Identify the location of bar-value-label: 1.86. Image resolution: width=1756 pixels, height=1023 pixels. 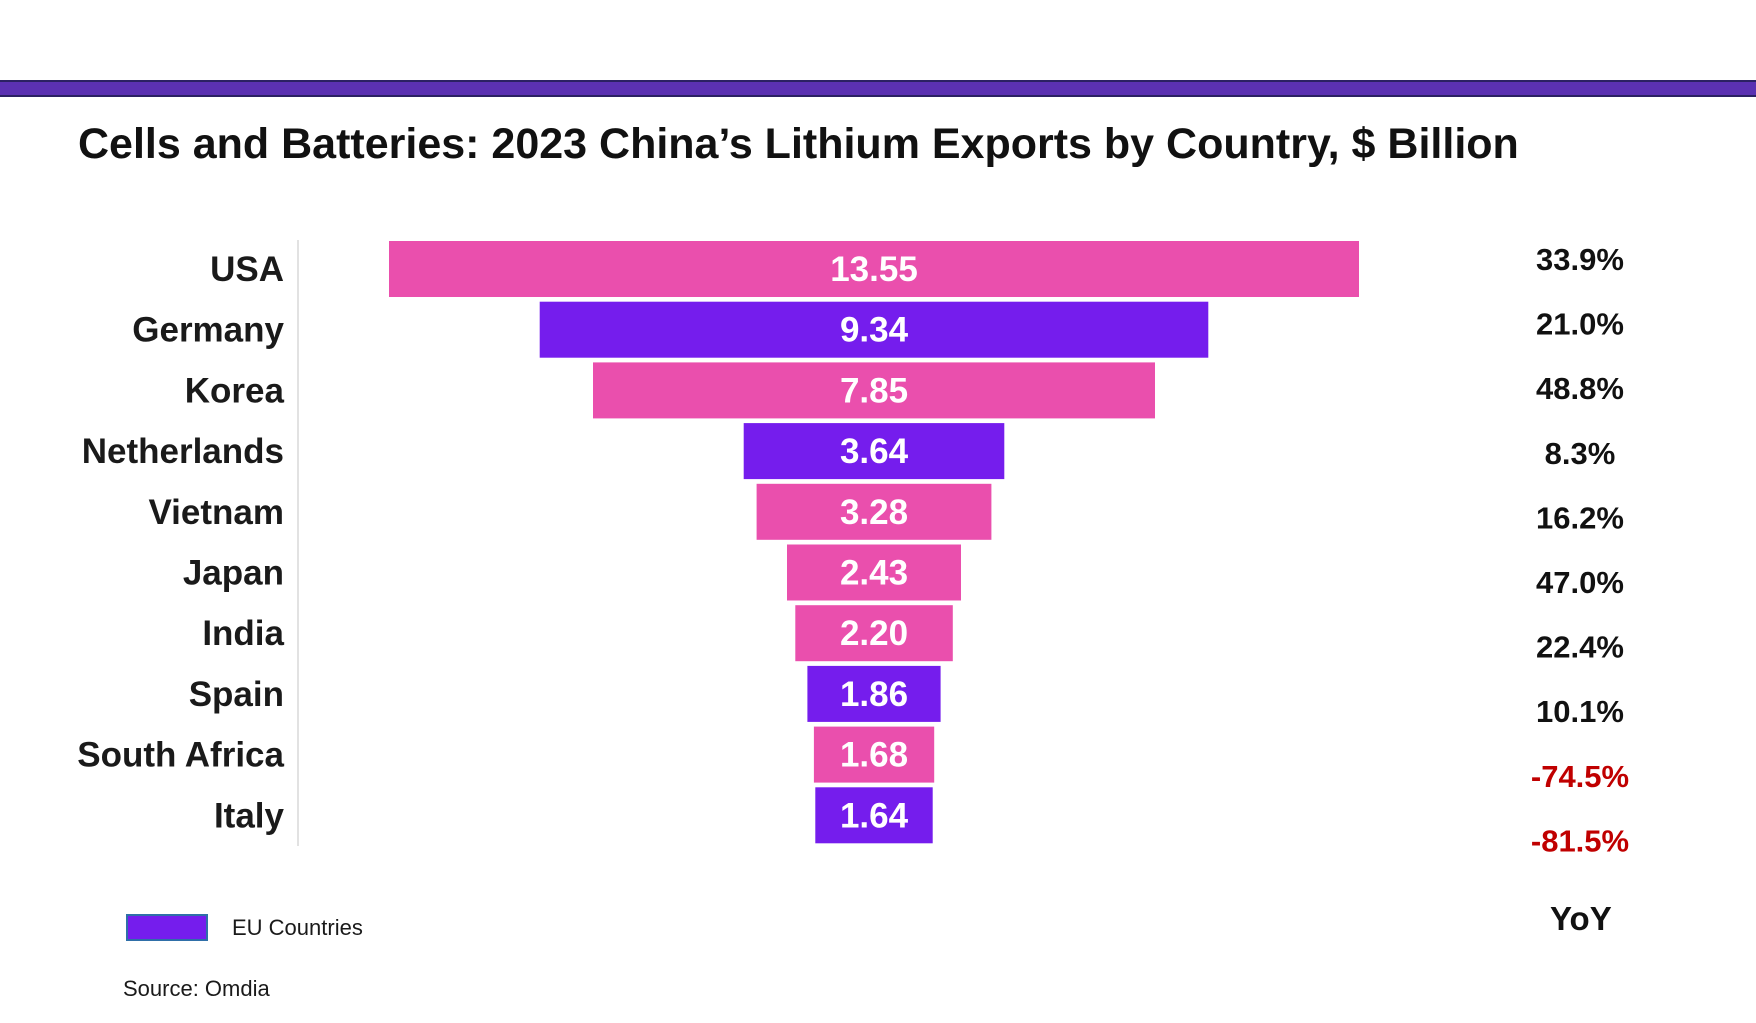
(874, 694).